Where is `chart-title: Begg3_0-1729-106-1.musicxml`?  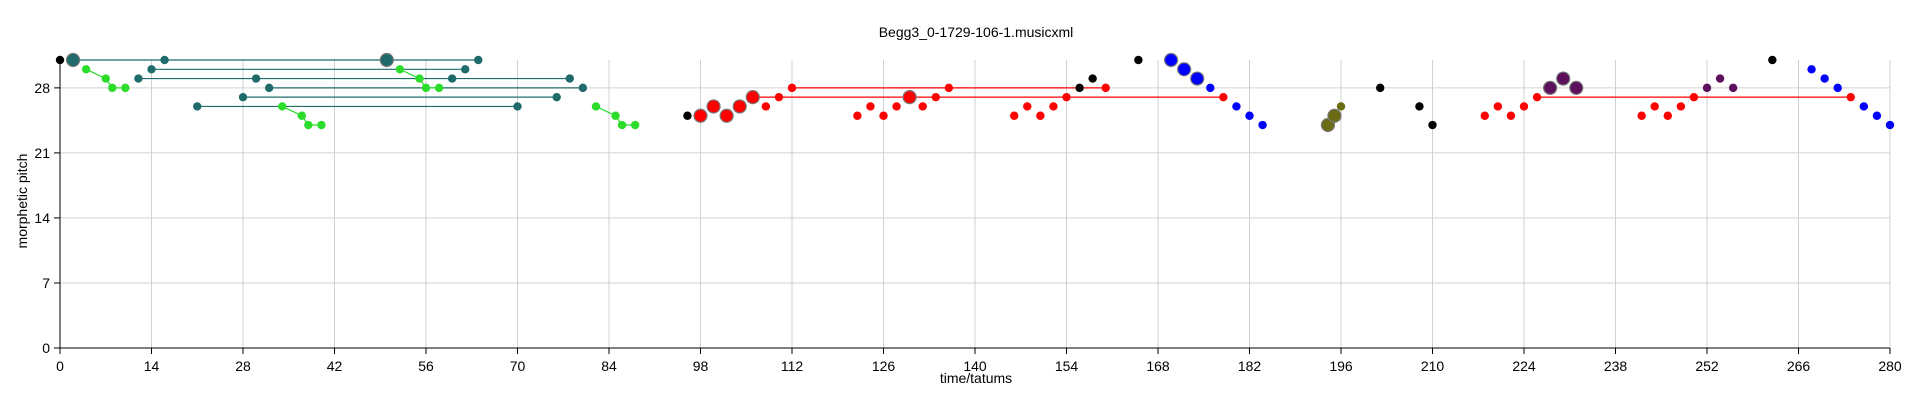 chart-title: Begg3_0-1729-106-1.musicxml is located at coordinates (976, 32).